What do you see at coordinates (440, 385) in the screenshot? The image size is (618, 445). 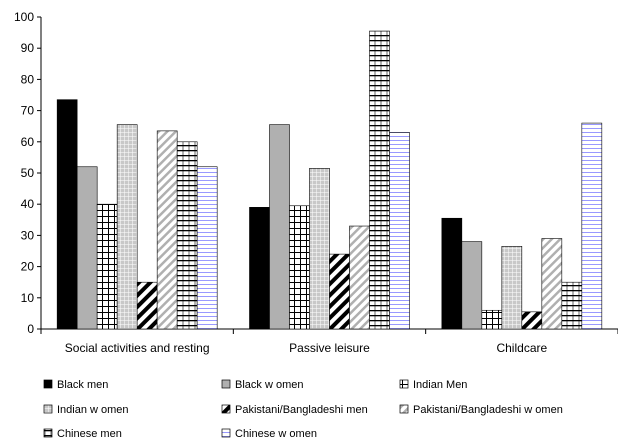 I see `legend-label: Indian Men` at bounding box center [440, 385].